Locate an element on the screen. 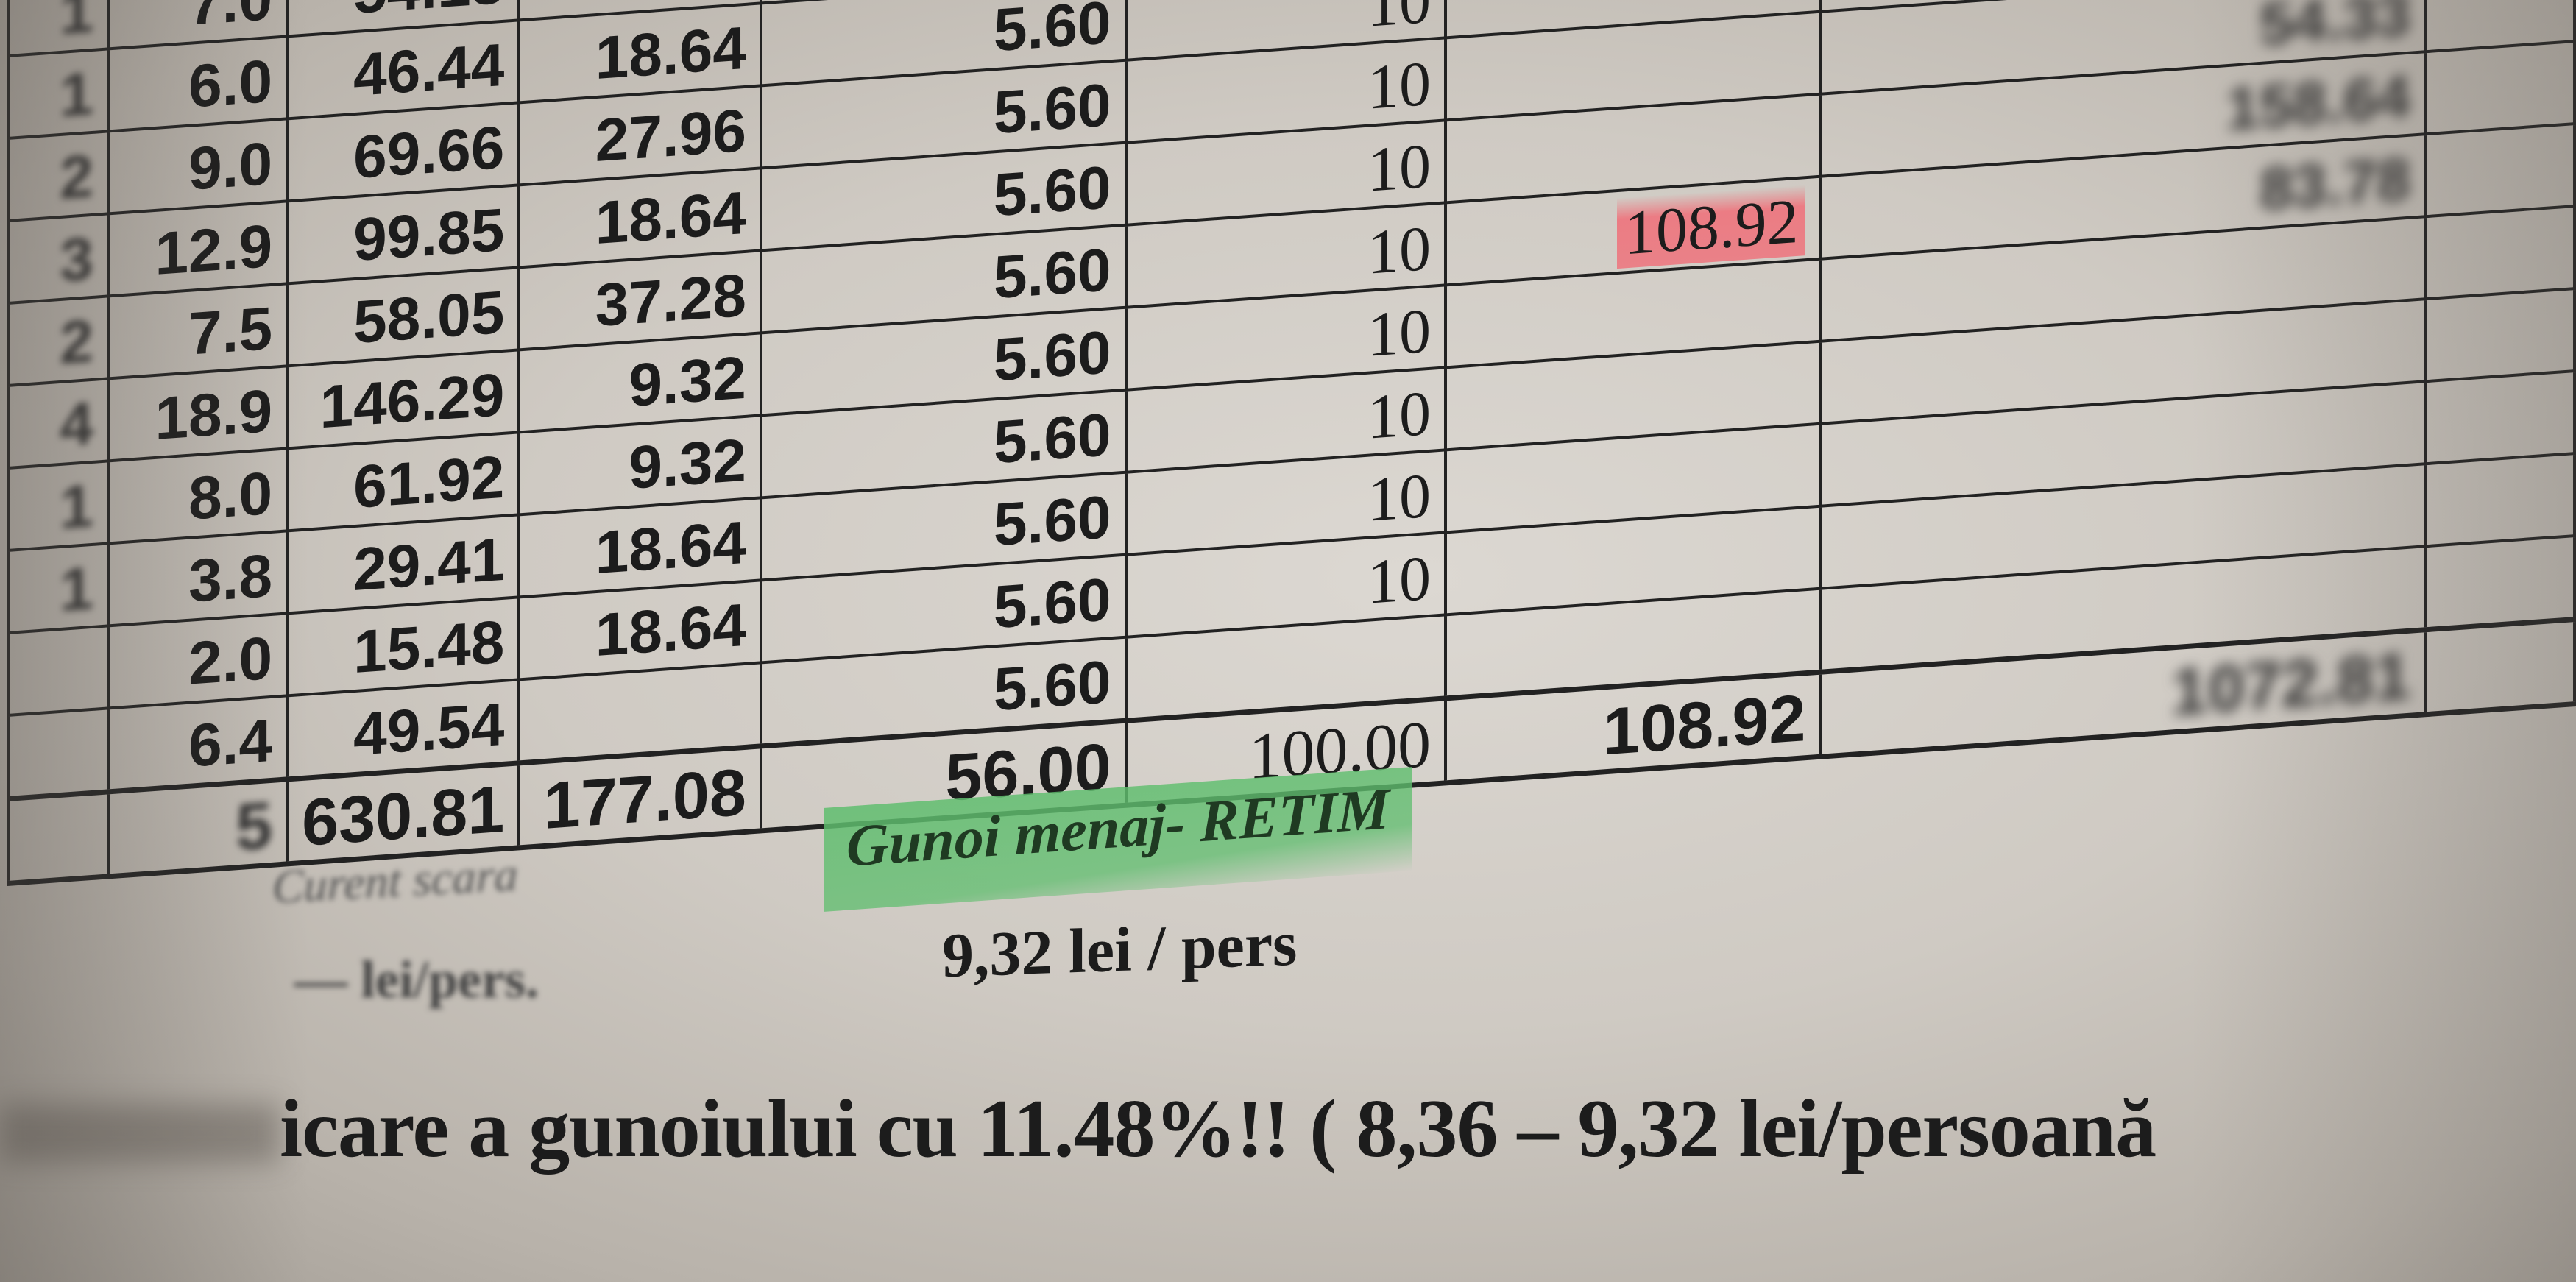 This screenshot has width=2576, height=1282. cell-consum: 5 is located at coordinates (197, 827).